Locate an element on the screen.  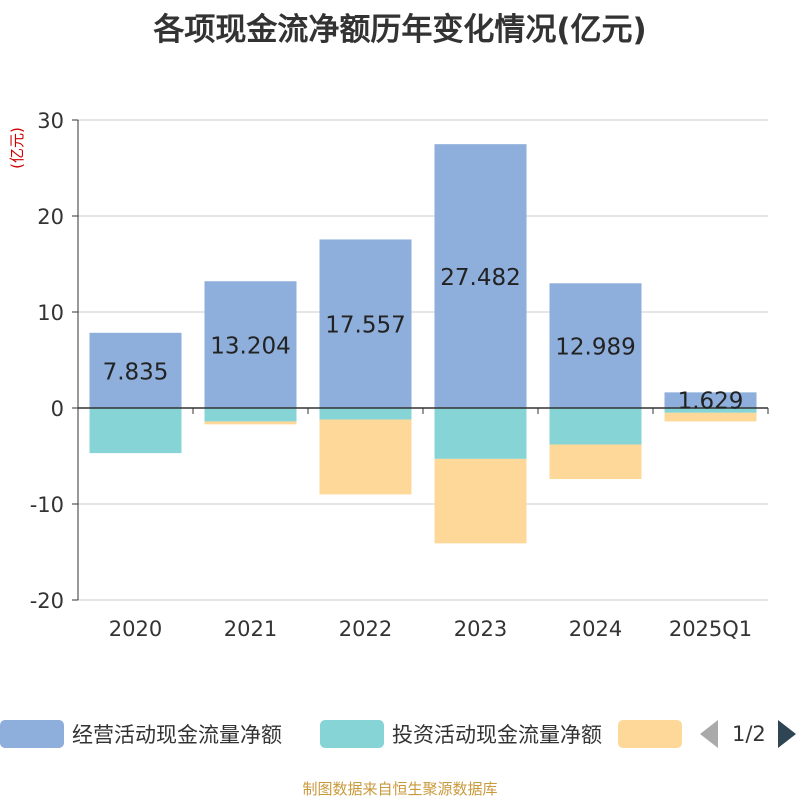
x-tick-label-2022: 2022 is located at coordinates (365, 629).